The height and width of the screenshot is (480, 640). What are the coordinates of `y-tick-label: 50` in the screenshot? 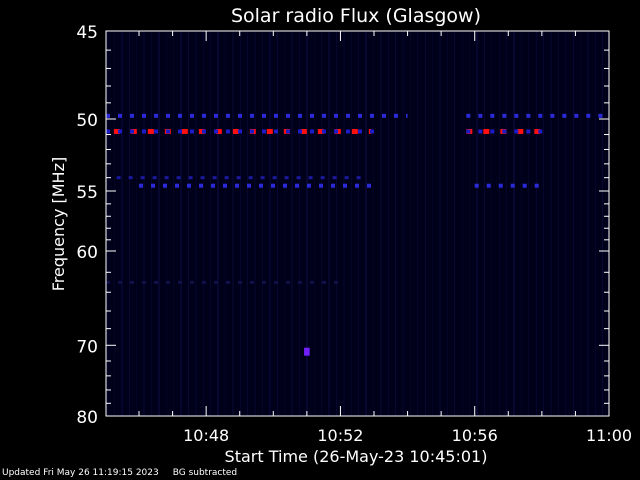 It's located at (87, 121).